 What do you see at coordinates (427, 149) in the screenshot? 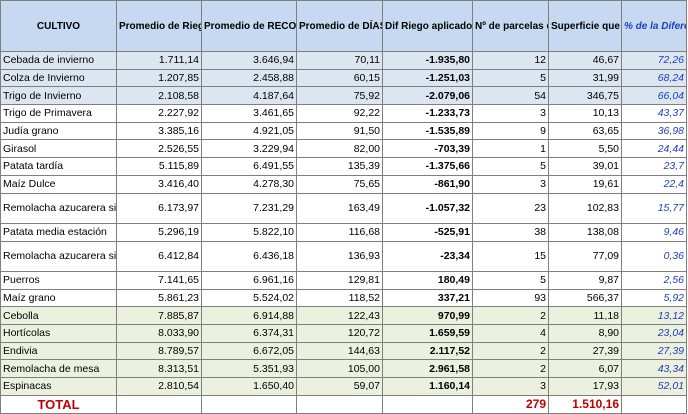
I see `cell-dif-riego: -703,39` at bounding box center [427, 149].